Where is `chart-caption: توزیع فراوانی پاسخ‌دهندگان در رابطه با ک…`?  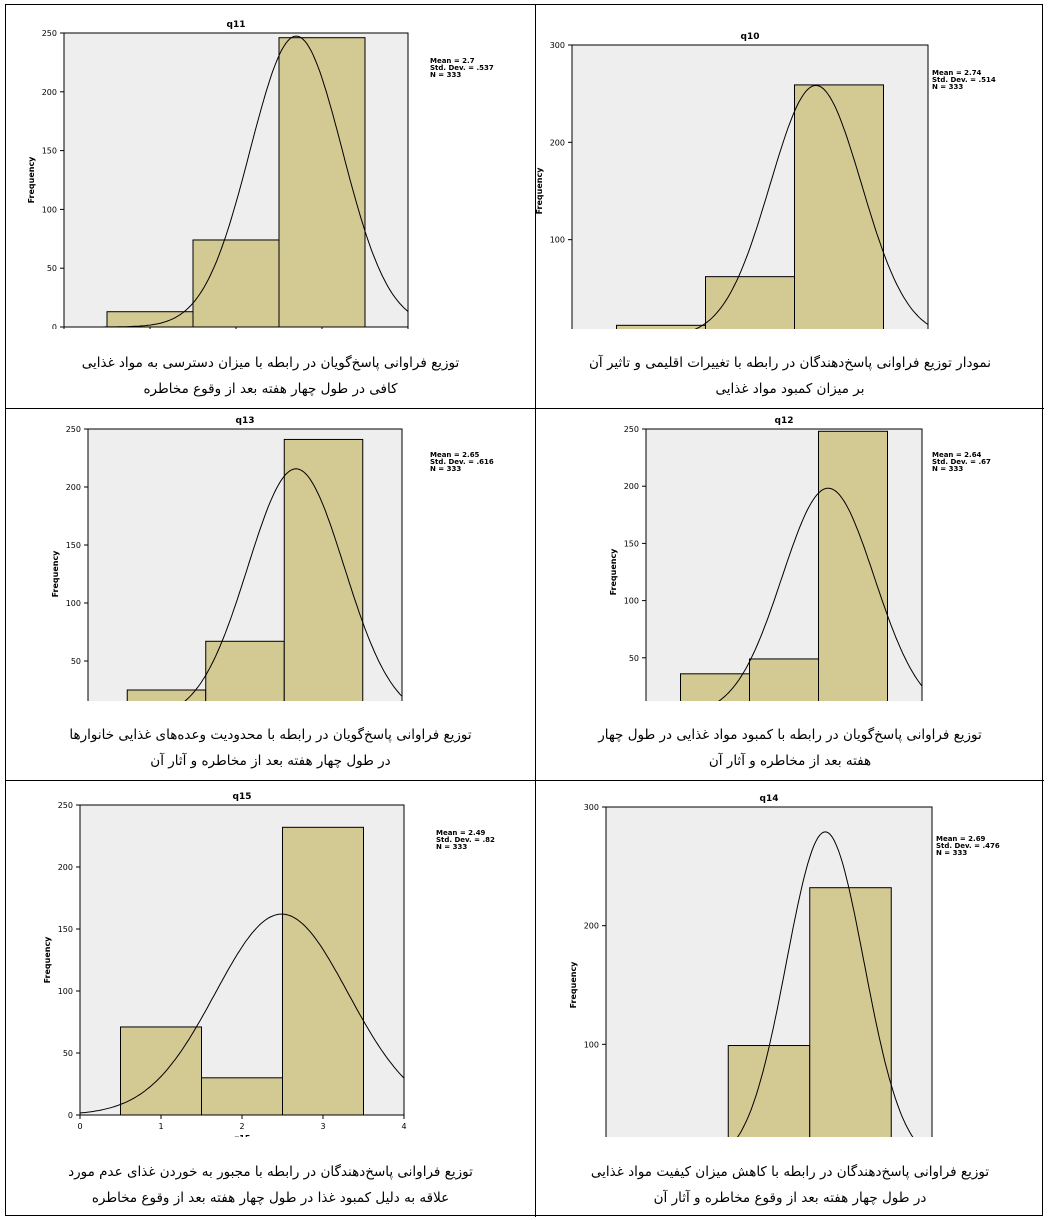
chart-caption: توزیع فراوانی پاسخ‌دهندگان در رابطه با ک… is located at coordinates (790, 1185).